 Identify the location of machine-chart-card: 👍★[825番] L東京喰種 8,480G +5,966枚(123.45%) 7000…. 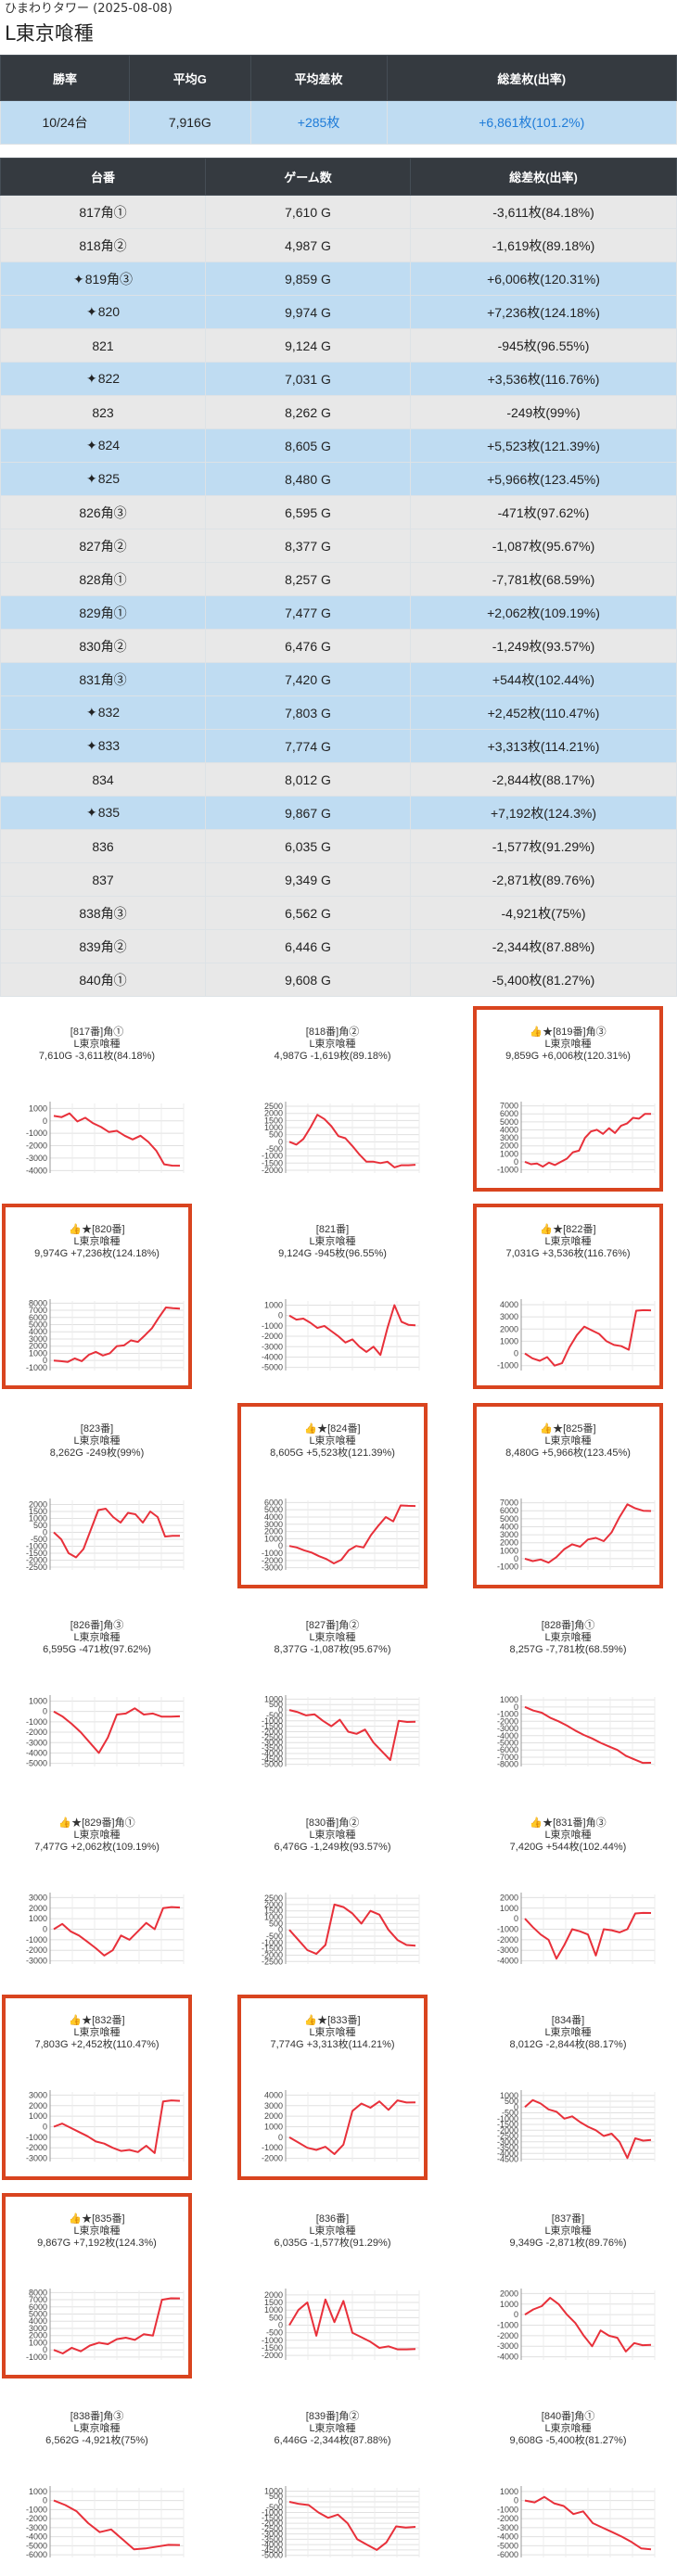
(568, 1495).